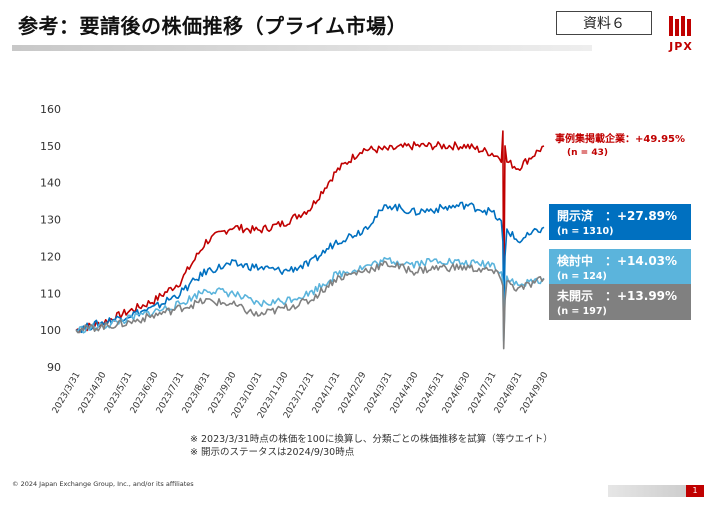 This screenshot has height=505, width=712. I want to click on y-tick-label: 90, so click(54, 367).